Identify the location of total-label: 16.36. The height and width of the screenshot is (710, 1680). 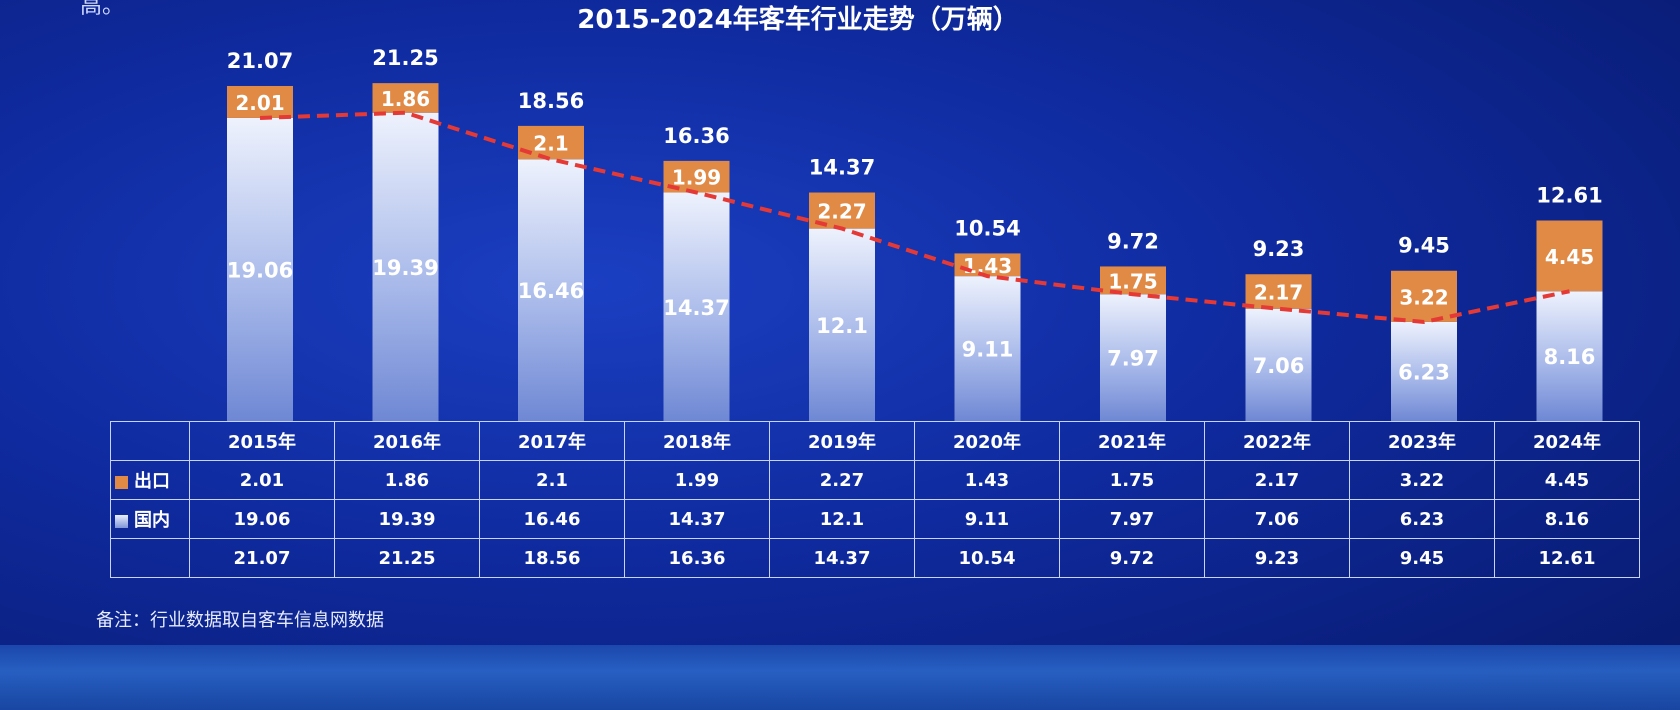
(696, 136).